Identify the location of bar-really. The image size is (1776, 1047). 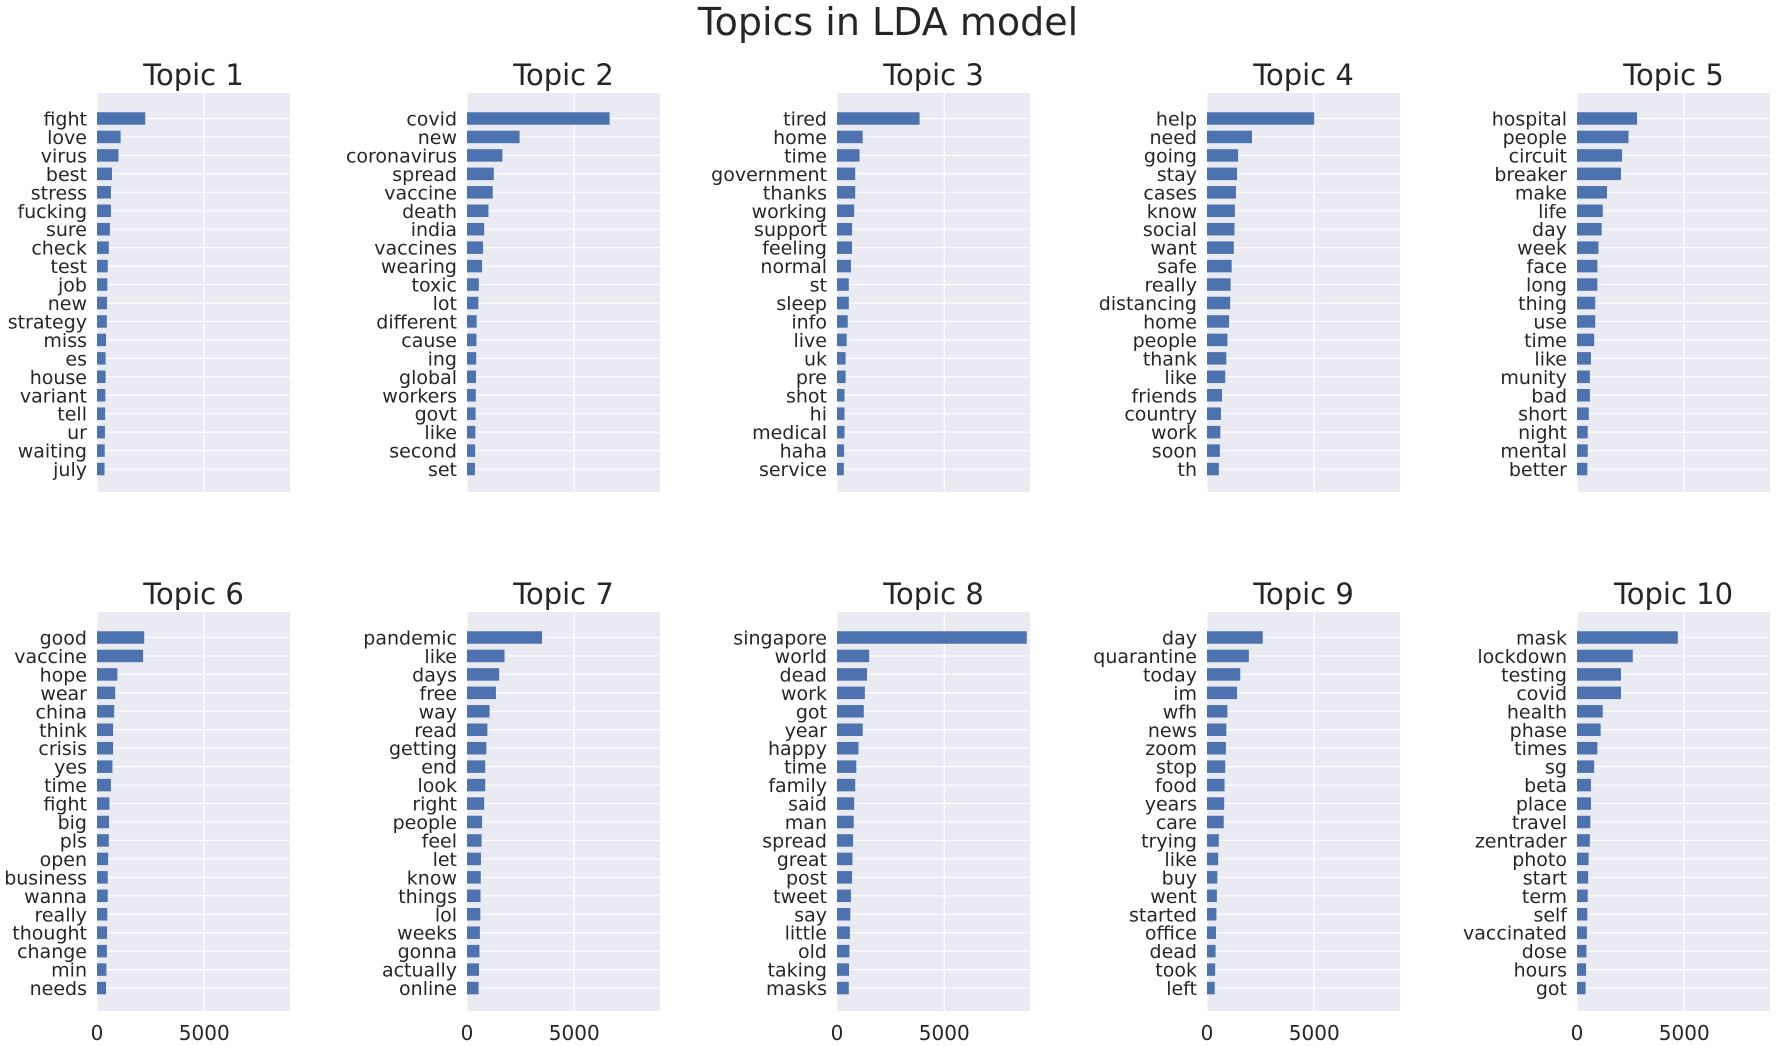
(1219, 284).